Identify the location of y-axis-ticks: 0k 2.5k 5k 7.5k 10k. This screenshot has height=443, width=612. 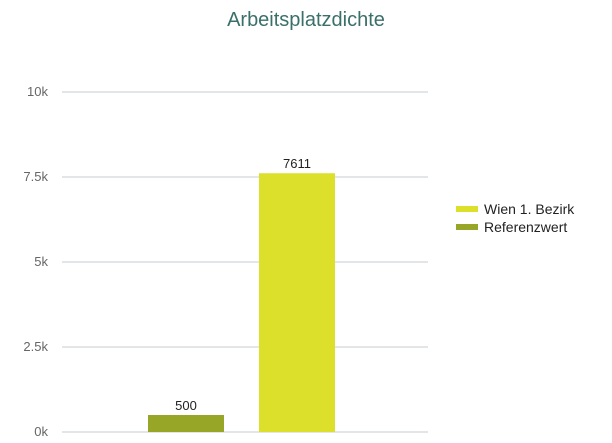
(35, 261).